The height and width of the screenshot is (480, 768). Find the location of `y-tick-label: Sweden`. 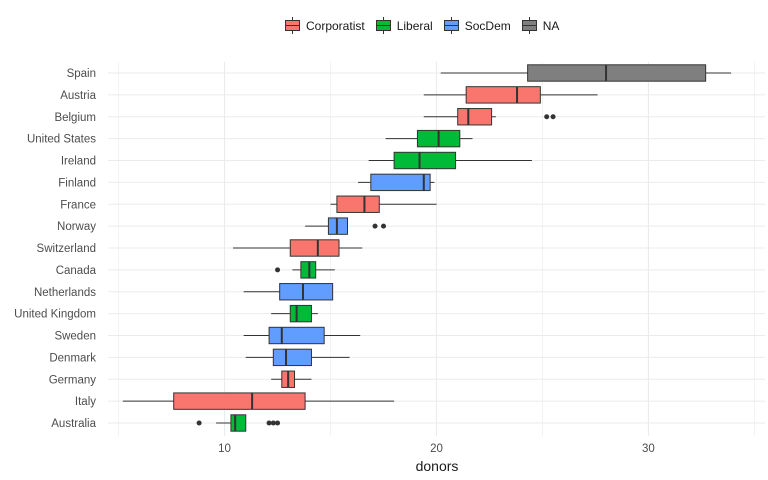

y-tick-label: Sweden is located at coordinates (75, 337).